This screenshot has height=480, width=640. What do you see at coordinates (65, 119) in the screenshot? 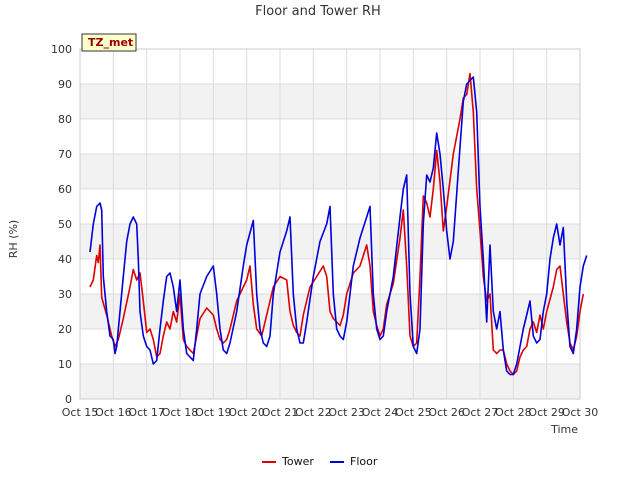
I see `y-tick-label: 80` at bounding box center [65, 119].